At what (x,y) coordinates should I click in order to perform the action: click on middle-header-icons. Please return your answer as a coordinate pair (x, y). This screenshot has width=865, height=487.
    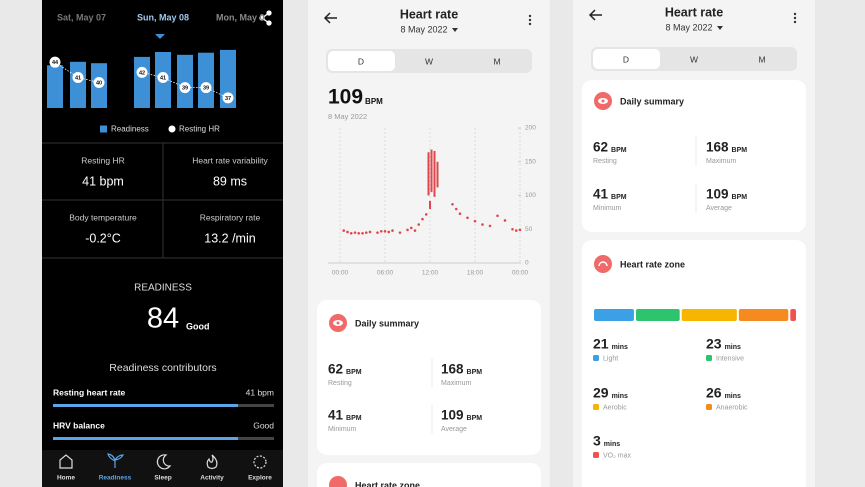
    Looking at the image, I should click on (462, 16).